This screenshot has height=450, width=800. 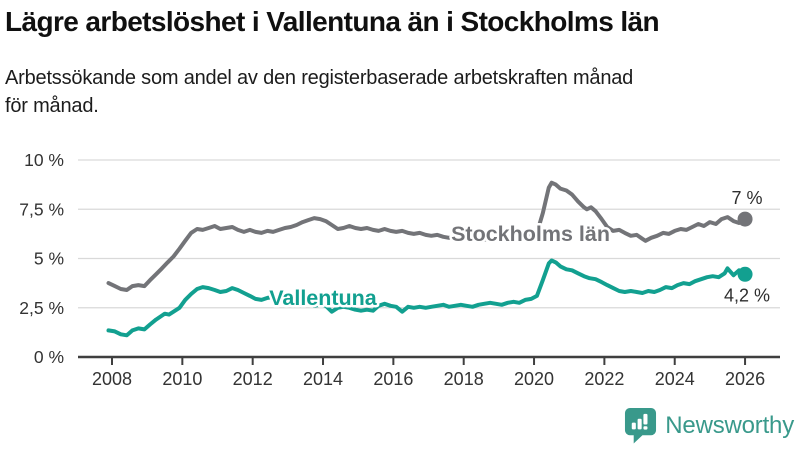 What do you see at coordinates (427, 298) in the screenshot?
I see `series-line-vallentuna` at bounding box center [427, 298].